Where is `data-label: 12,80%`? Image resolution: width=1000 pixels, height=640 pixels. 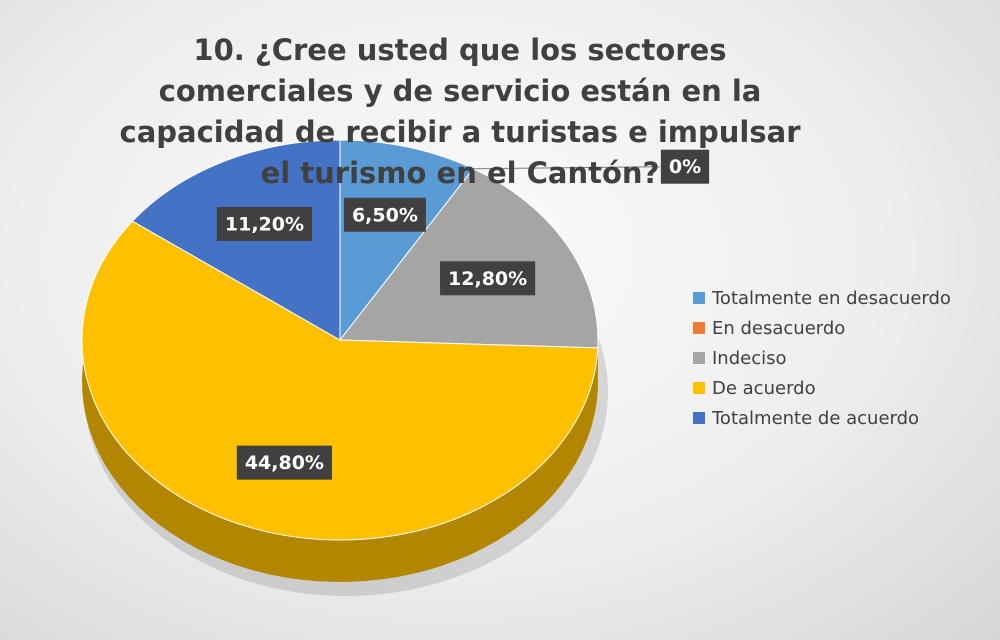
data-label: 12,80% is located at coordinates (488, 278).